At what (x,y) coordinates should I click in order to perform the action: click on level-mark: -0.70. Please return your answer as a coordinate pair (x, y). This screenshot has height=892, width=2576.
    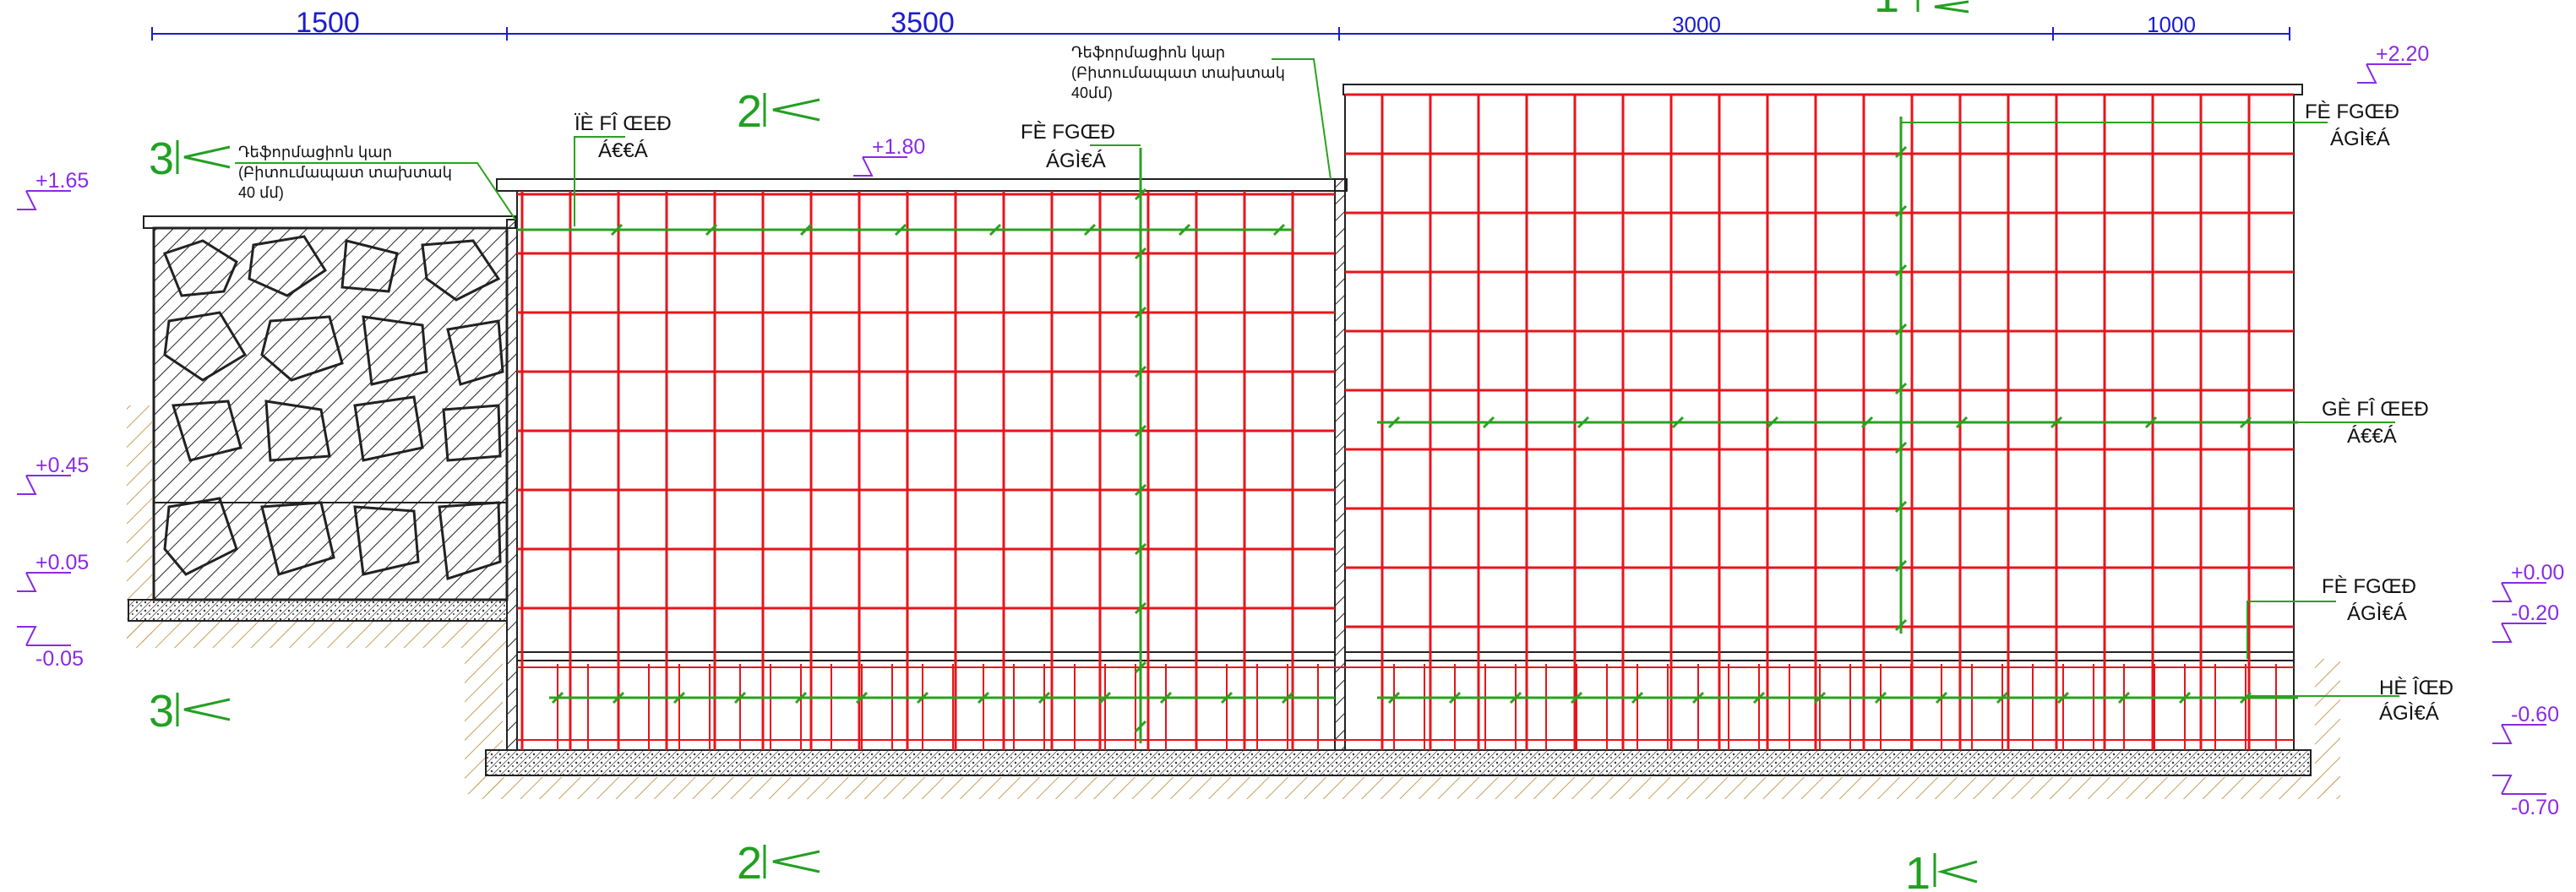
    Looking at the image, I should click on (2525, 797).